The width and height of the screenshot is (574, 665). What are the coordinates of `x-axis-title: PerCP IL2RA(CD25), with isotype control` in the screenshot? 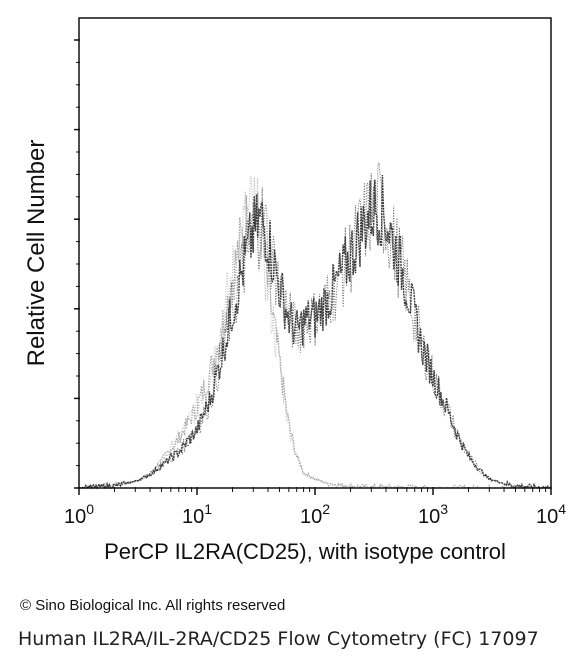 It's located at (305, 551).